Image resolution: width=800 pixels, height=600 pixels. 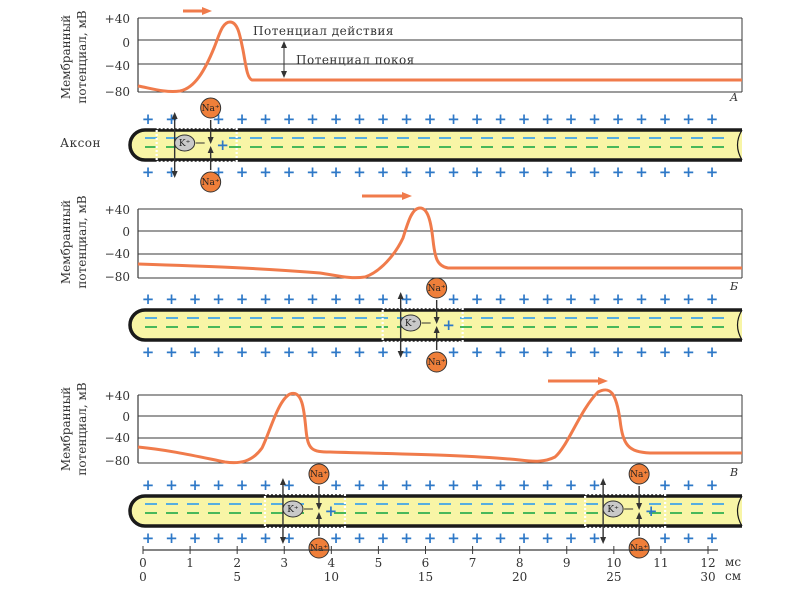 I want to click on panel-letter-b: Б, so click(x=733, y=286).